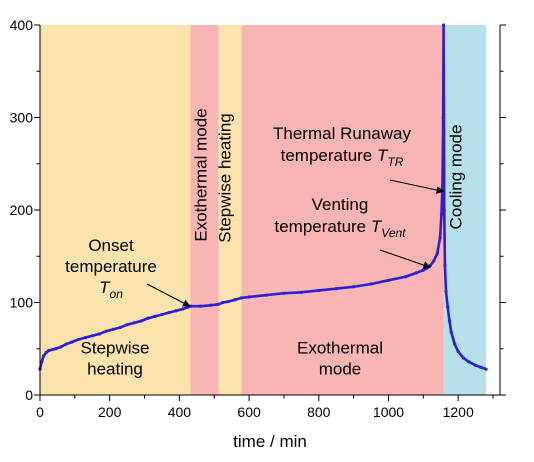 This screenshot has width=534, height=462. What do you see at coordinates (342, 157) in the screenshot?
I see `annotation-2-line-1: temperature TTR` at bounding box center [342, 157].